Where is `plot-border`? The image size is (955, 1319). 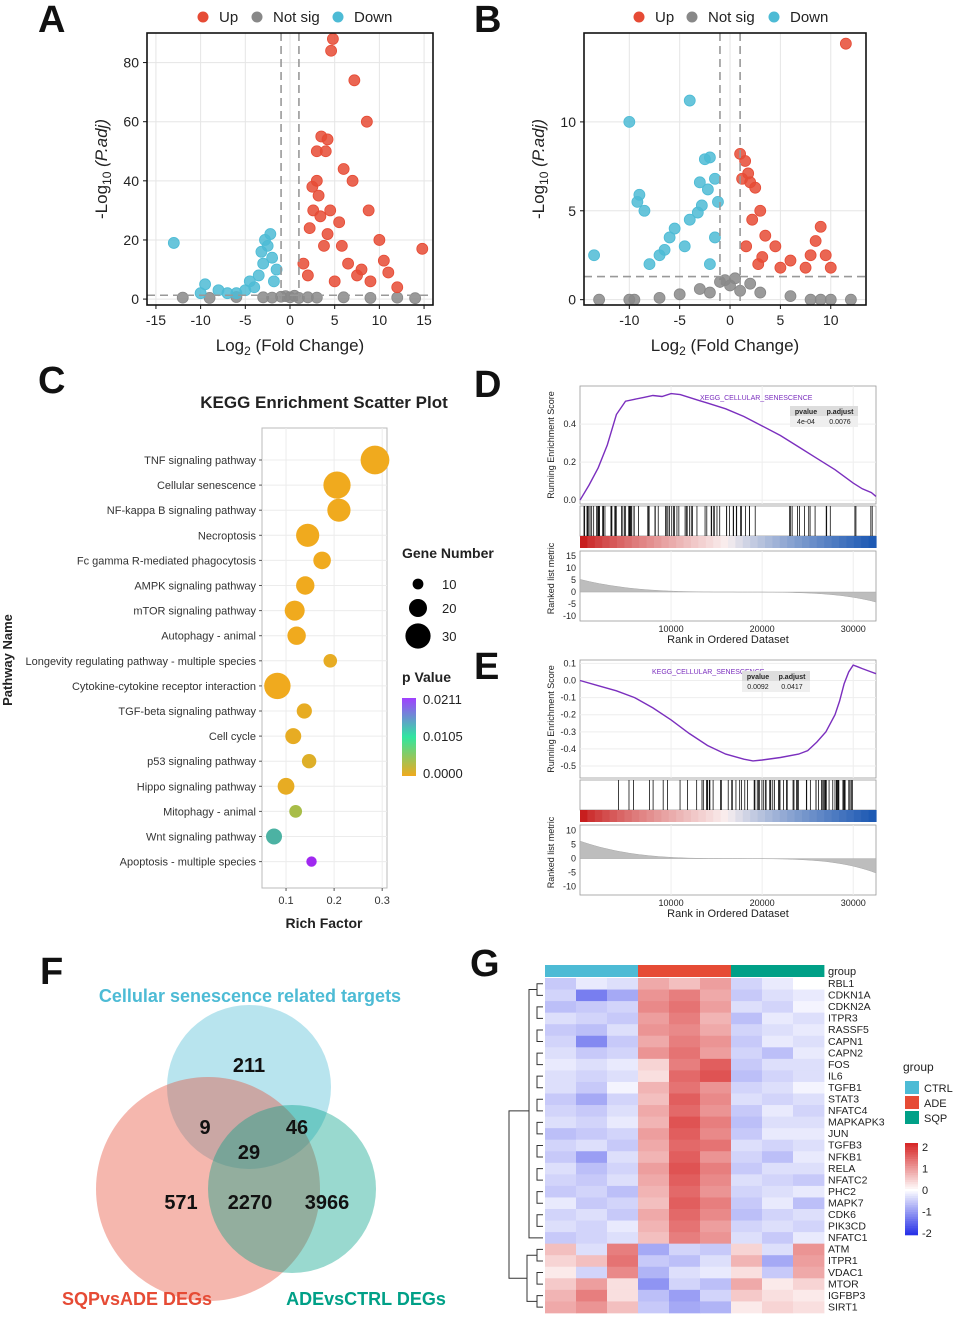
plot-border is located at coordinates (725, 169).